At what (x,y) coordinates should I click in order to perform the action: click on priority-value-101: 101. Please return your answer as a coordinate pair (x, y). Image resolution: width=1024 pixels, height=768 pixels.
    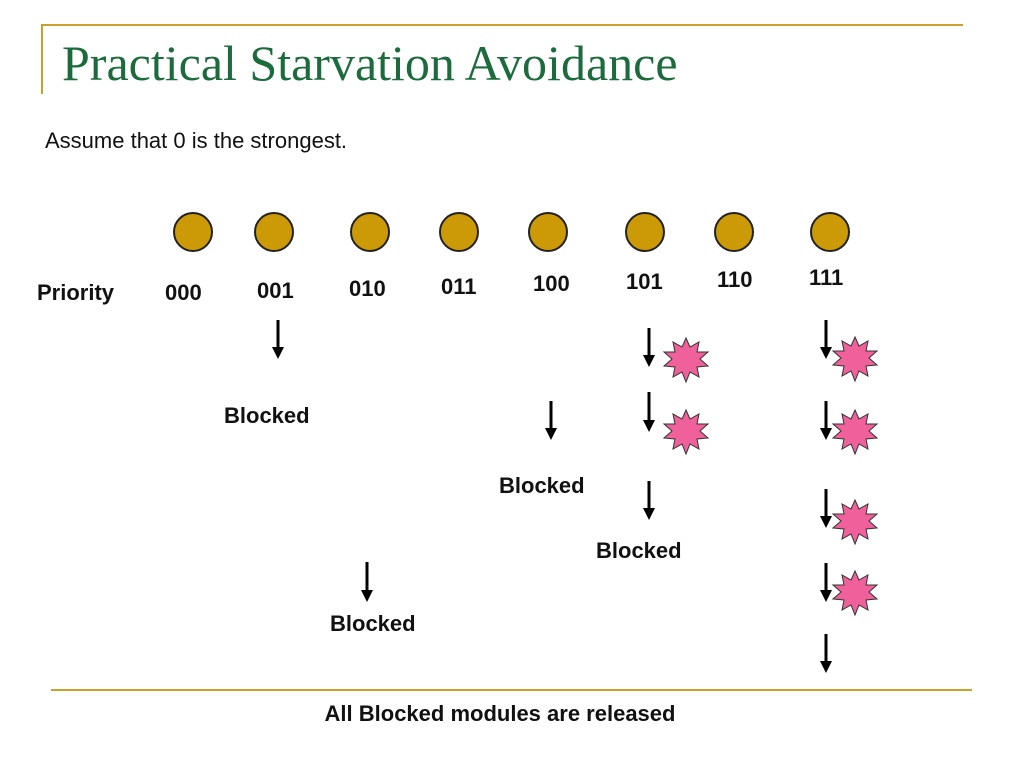
    Looking at the image, I should click on (644, 281).